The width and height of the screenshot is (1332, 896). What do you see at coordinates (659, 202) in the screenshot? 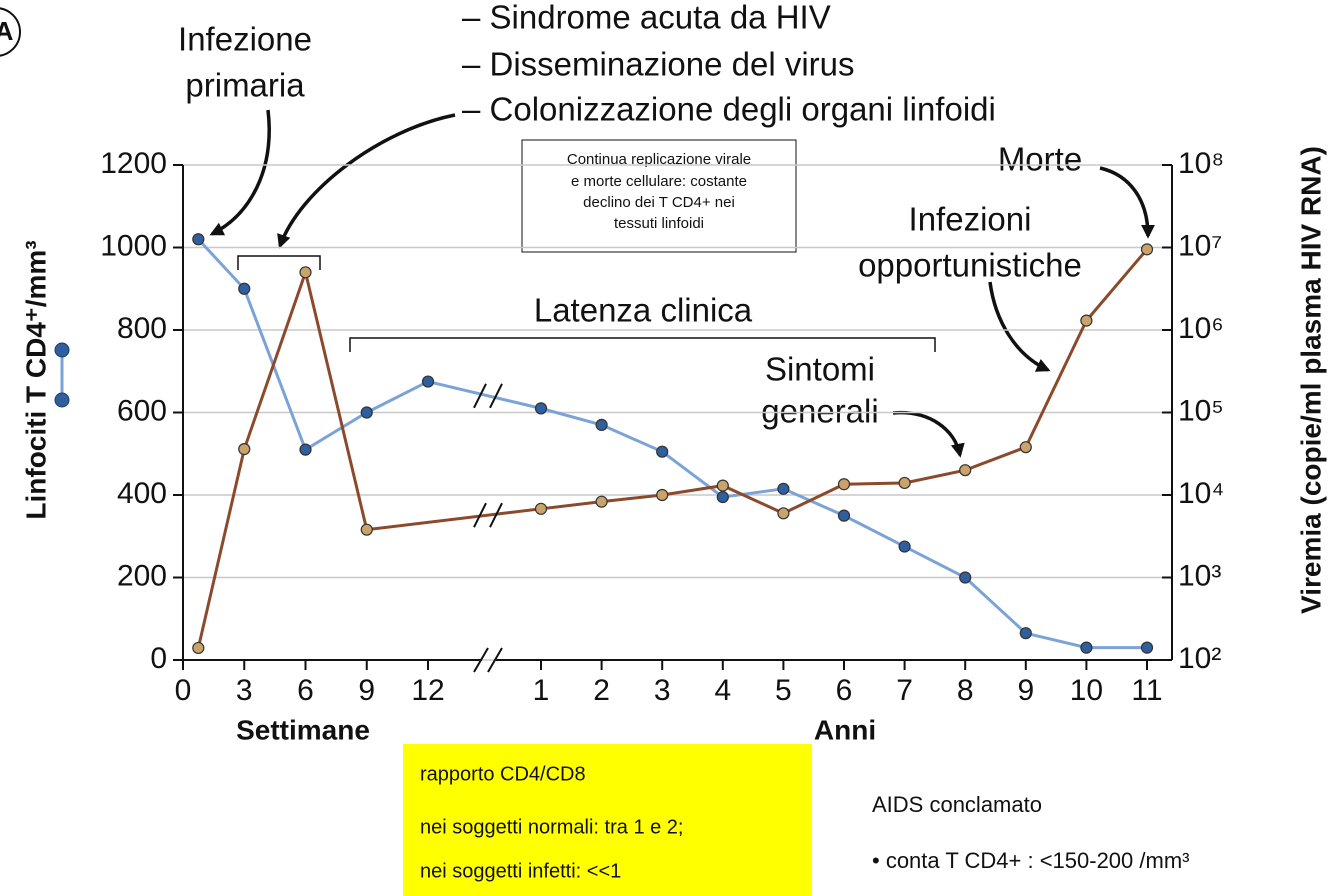
I see `note-text: declino dei T CD4+ nei` at bounding box center [659, 202].